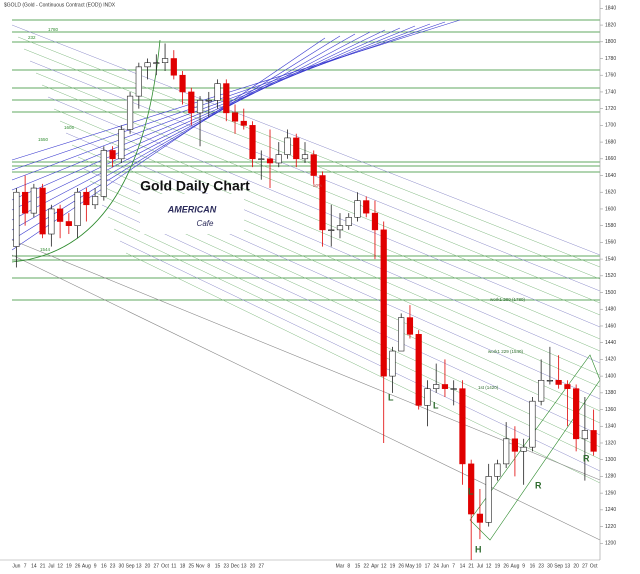 The width and height of the screenshot is (640, 574). What do you see at coordinates (498, 566) in the screenshot?
I see `x-tick-label: 19` at bounding box center [498, 566].